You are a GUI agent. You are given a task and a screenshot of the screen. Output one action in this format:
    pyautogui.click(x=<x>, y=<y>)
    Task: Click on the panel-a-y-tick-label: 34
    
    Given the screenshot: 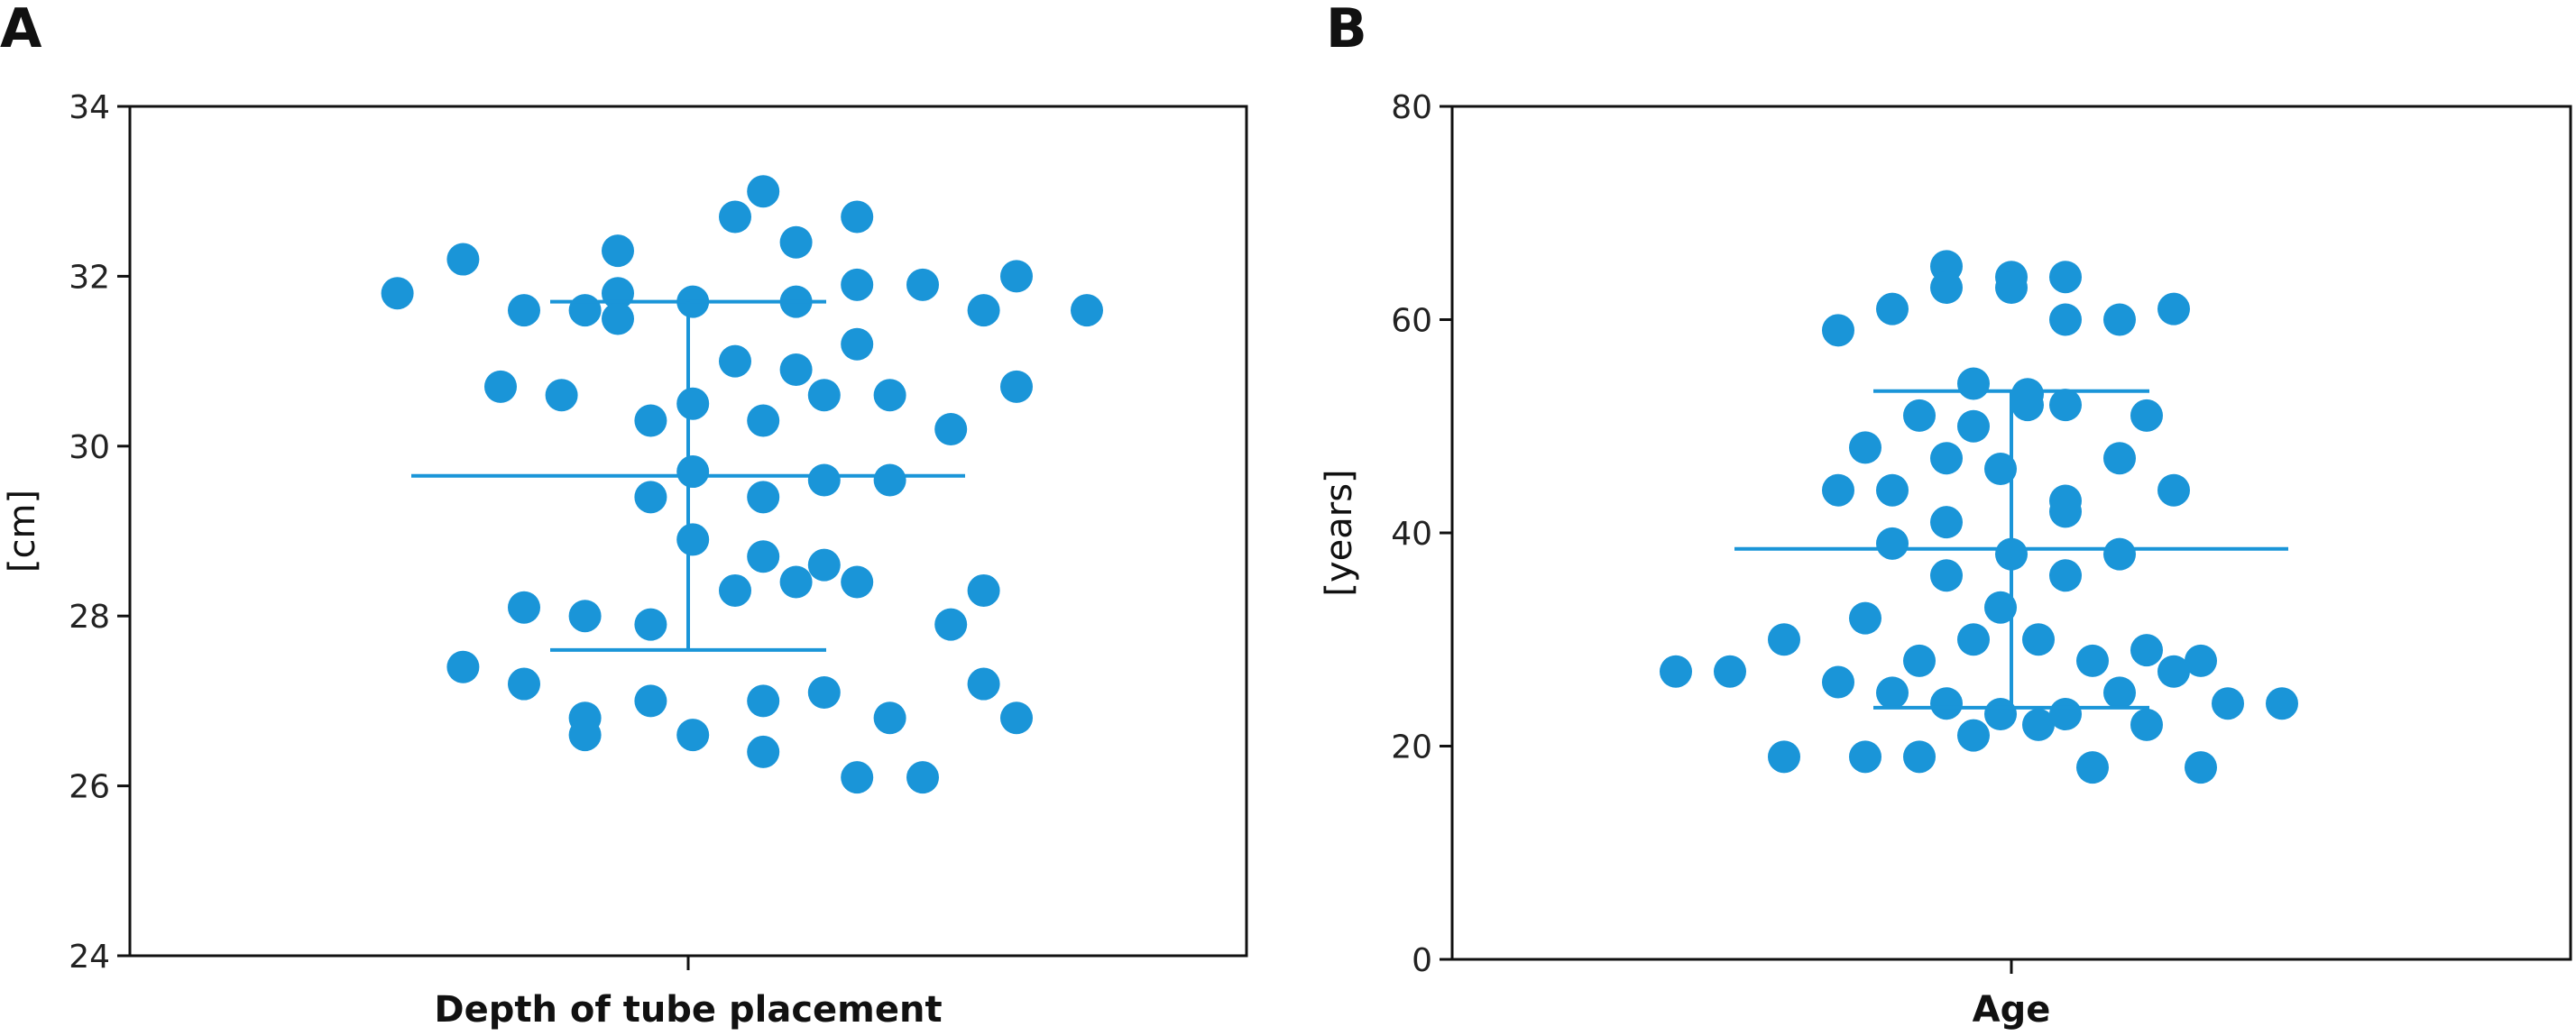 What is the action you would take?
    pyautogui.click(x=89, y=107)
    